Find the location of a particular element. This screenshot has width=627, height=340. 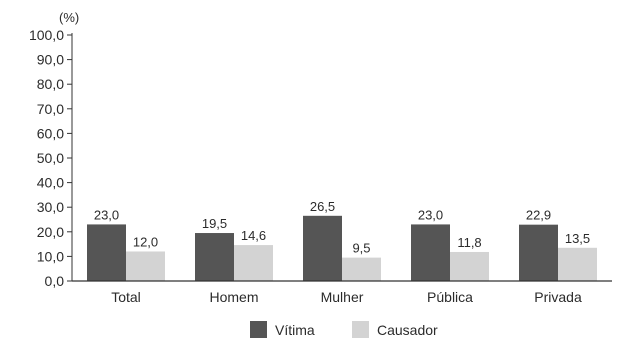

y-tick-label: 100,0 is located at coordinates (46, 35).